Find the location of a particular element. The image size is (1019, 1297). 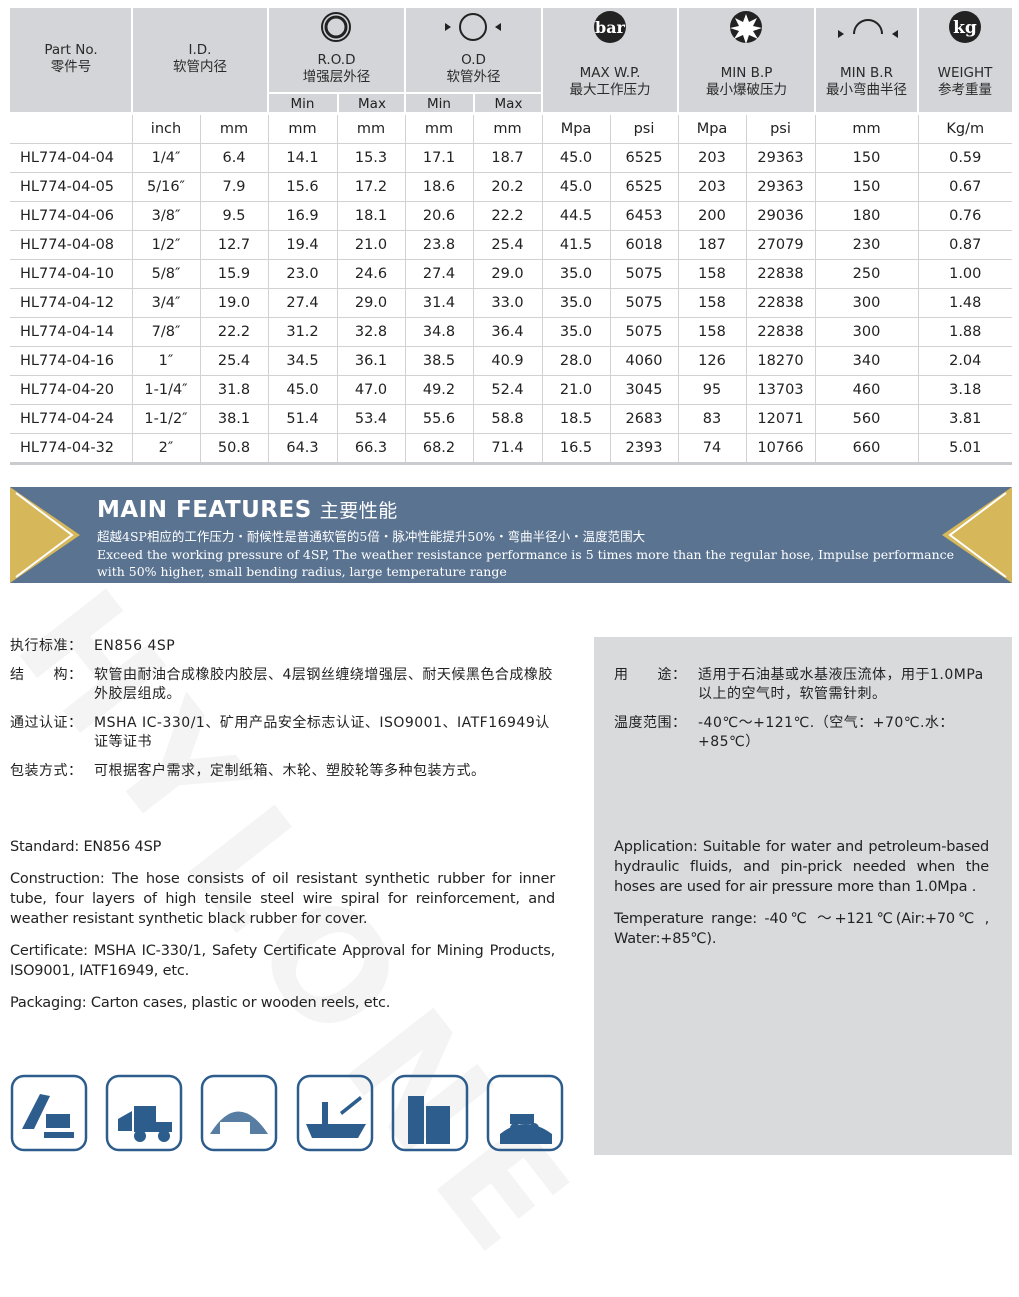

bar-icon: bar is located at coordinates (610, 27).